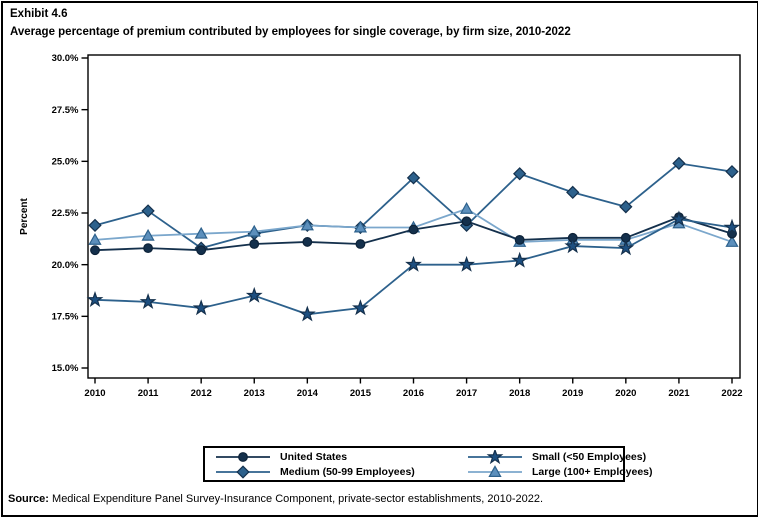 The width and height of the screenshot is (758, 518). Describe the element at coordinates (347, 471) in the screenshot. I see `legend-label: Medium (50-99 Employees)` at that location.